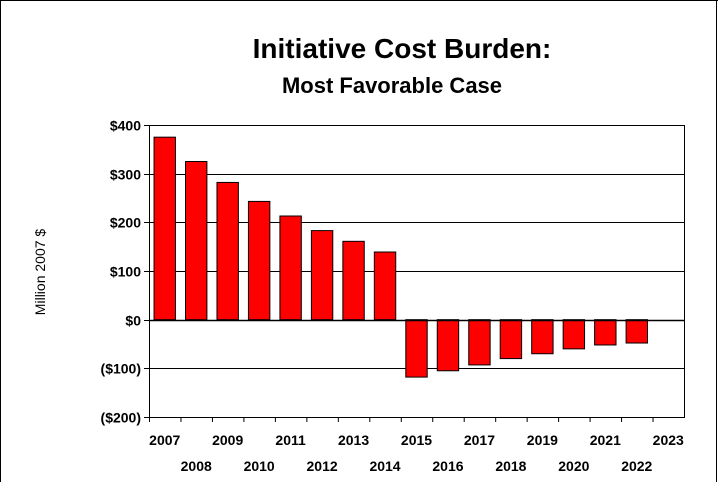  I want to click on y-axis-label: Million 2007 $, so click(40, 272).